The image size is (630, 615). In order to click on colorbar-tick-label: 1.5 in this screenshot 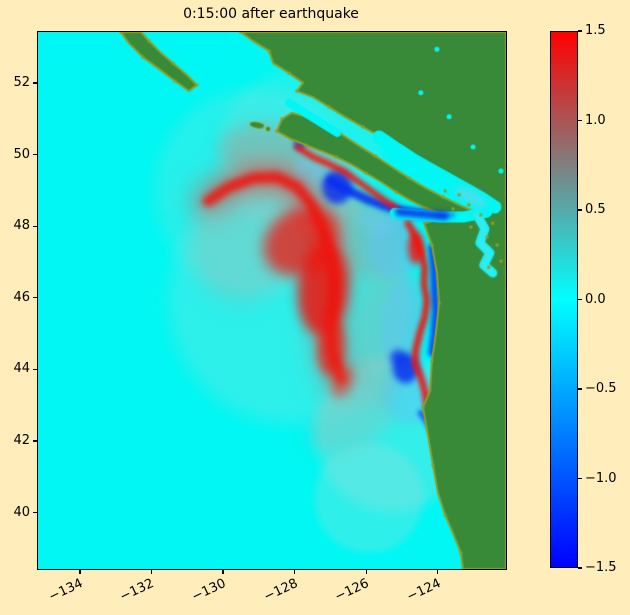, I will do `click(595, 30)`.